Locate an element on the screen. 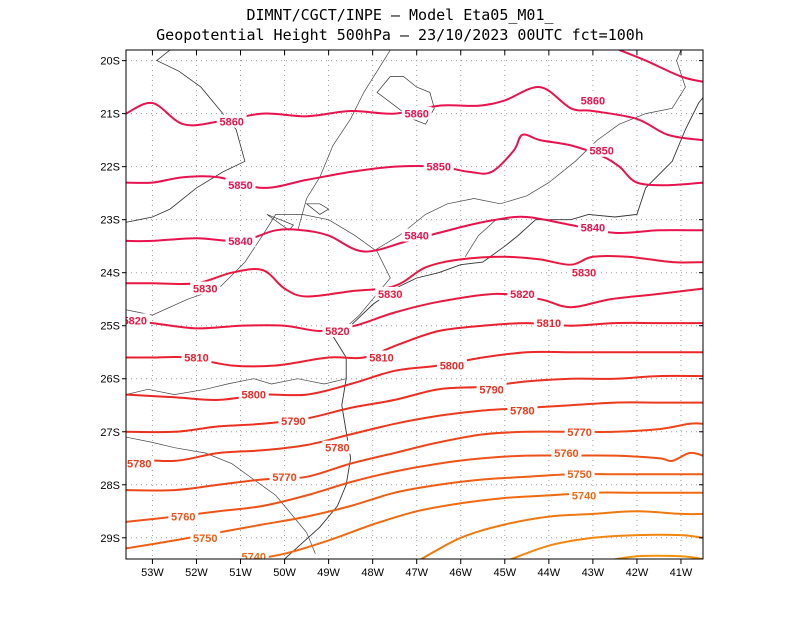 The image size is (800, 618). coastline-south is located at coordinates (318, 447).